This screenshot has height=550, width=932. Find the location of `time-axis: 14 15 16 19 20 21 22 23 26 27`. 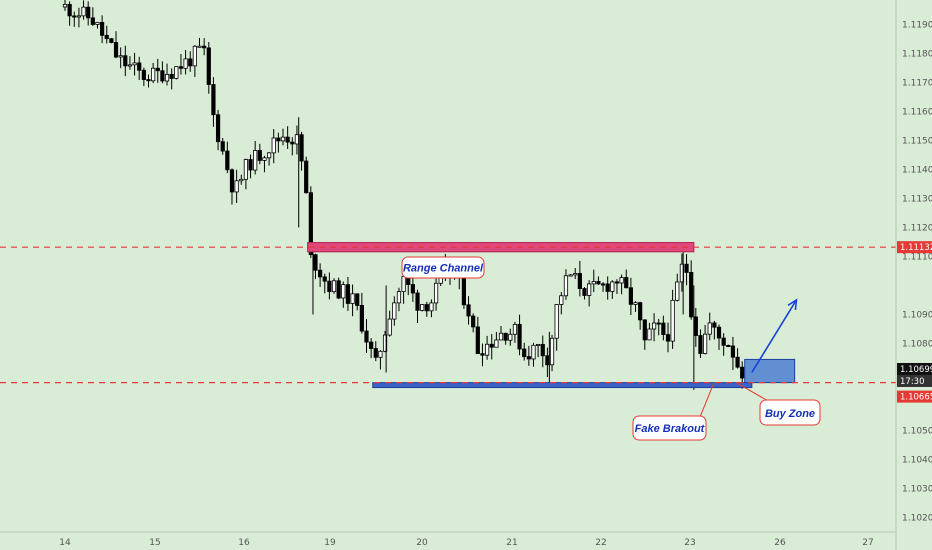

time-axis: 14 15 16 19 20 21 22 23 26 27 is located at coordinates (466, 543).